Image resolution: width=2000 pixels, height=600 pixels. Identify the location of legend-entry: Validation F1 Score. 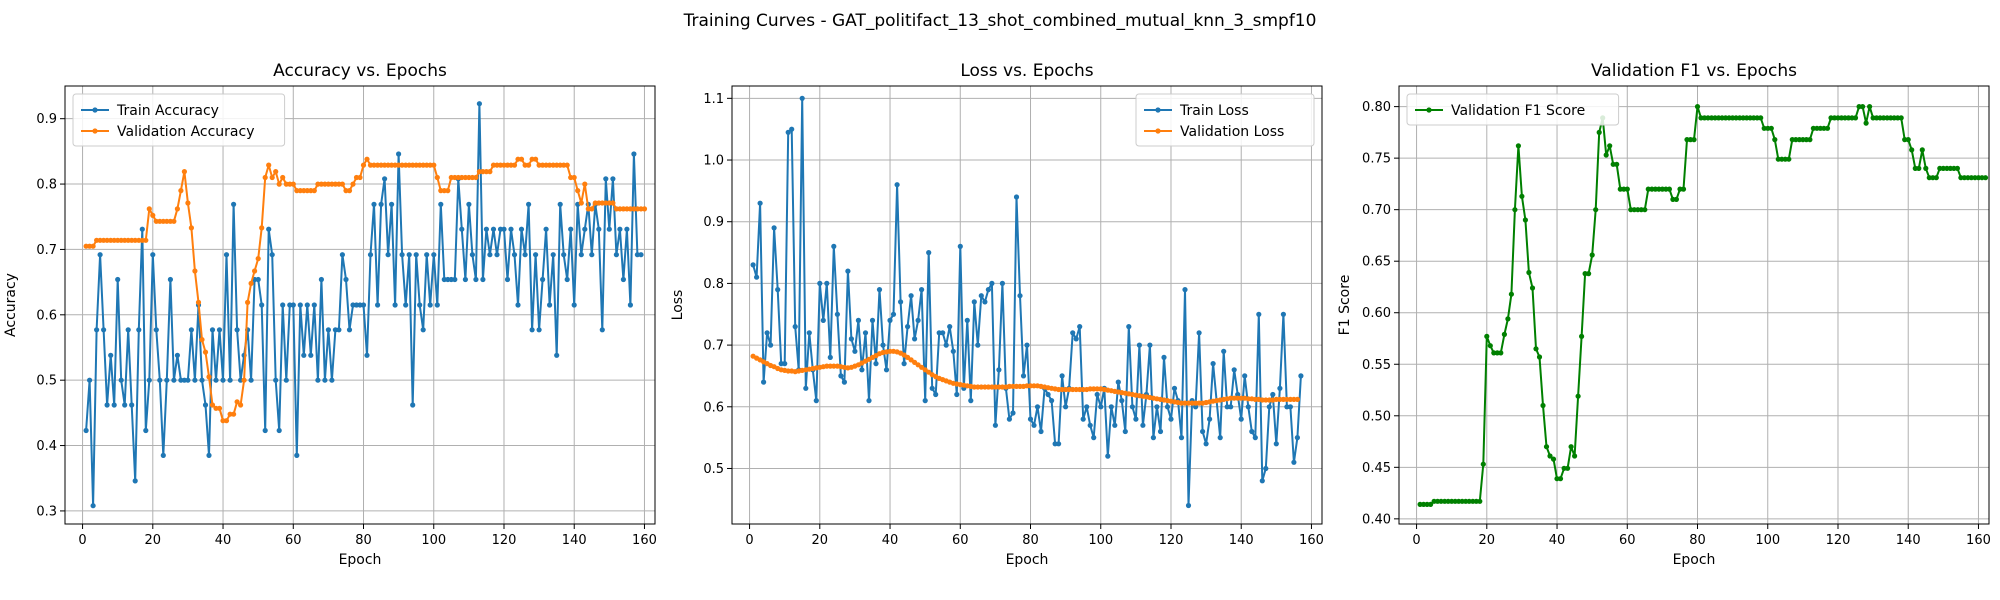
(1518, 111).